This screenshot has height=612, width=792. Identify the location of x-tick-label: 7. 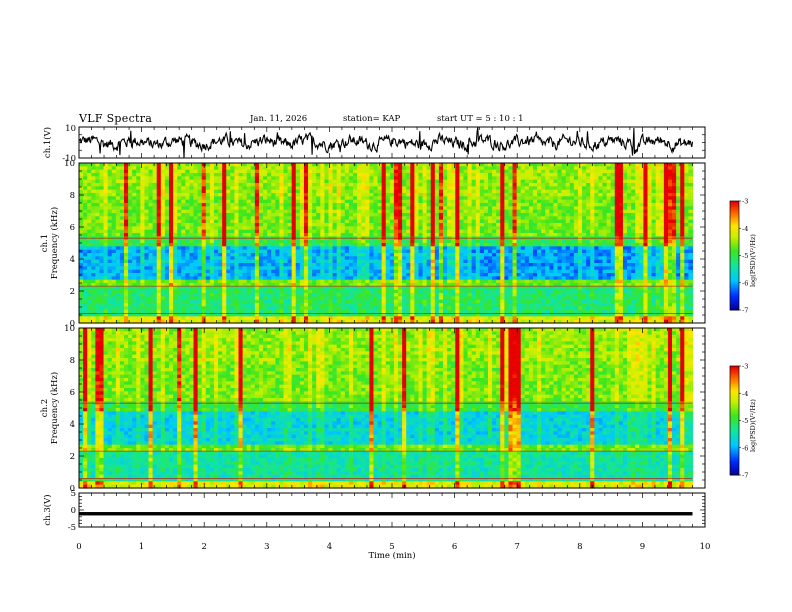
(516, 547).